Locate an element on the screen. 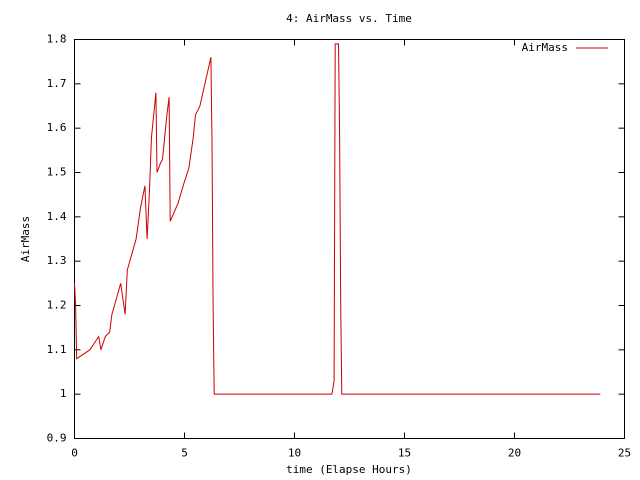 Image resolution: width=640 pixels, height=480 pixels. x-tick-label: 10 is located at coordinates (294, 453).